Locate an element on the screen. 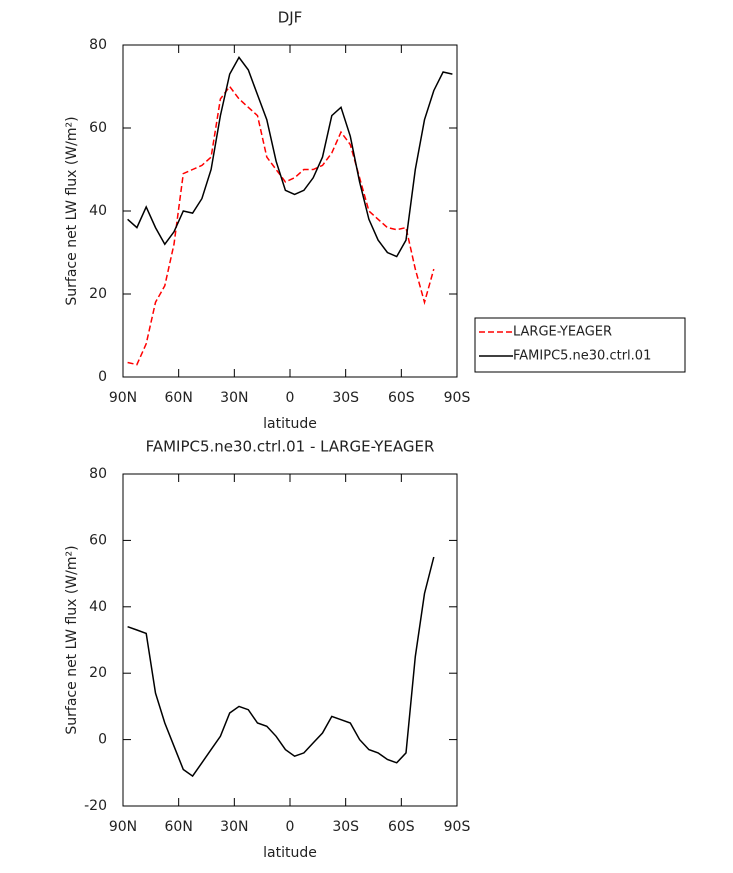 The width and height of the screenshot is (733, 873). legend-label: LARGE-YEAGER is located at coordinates (562, 332).